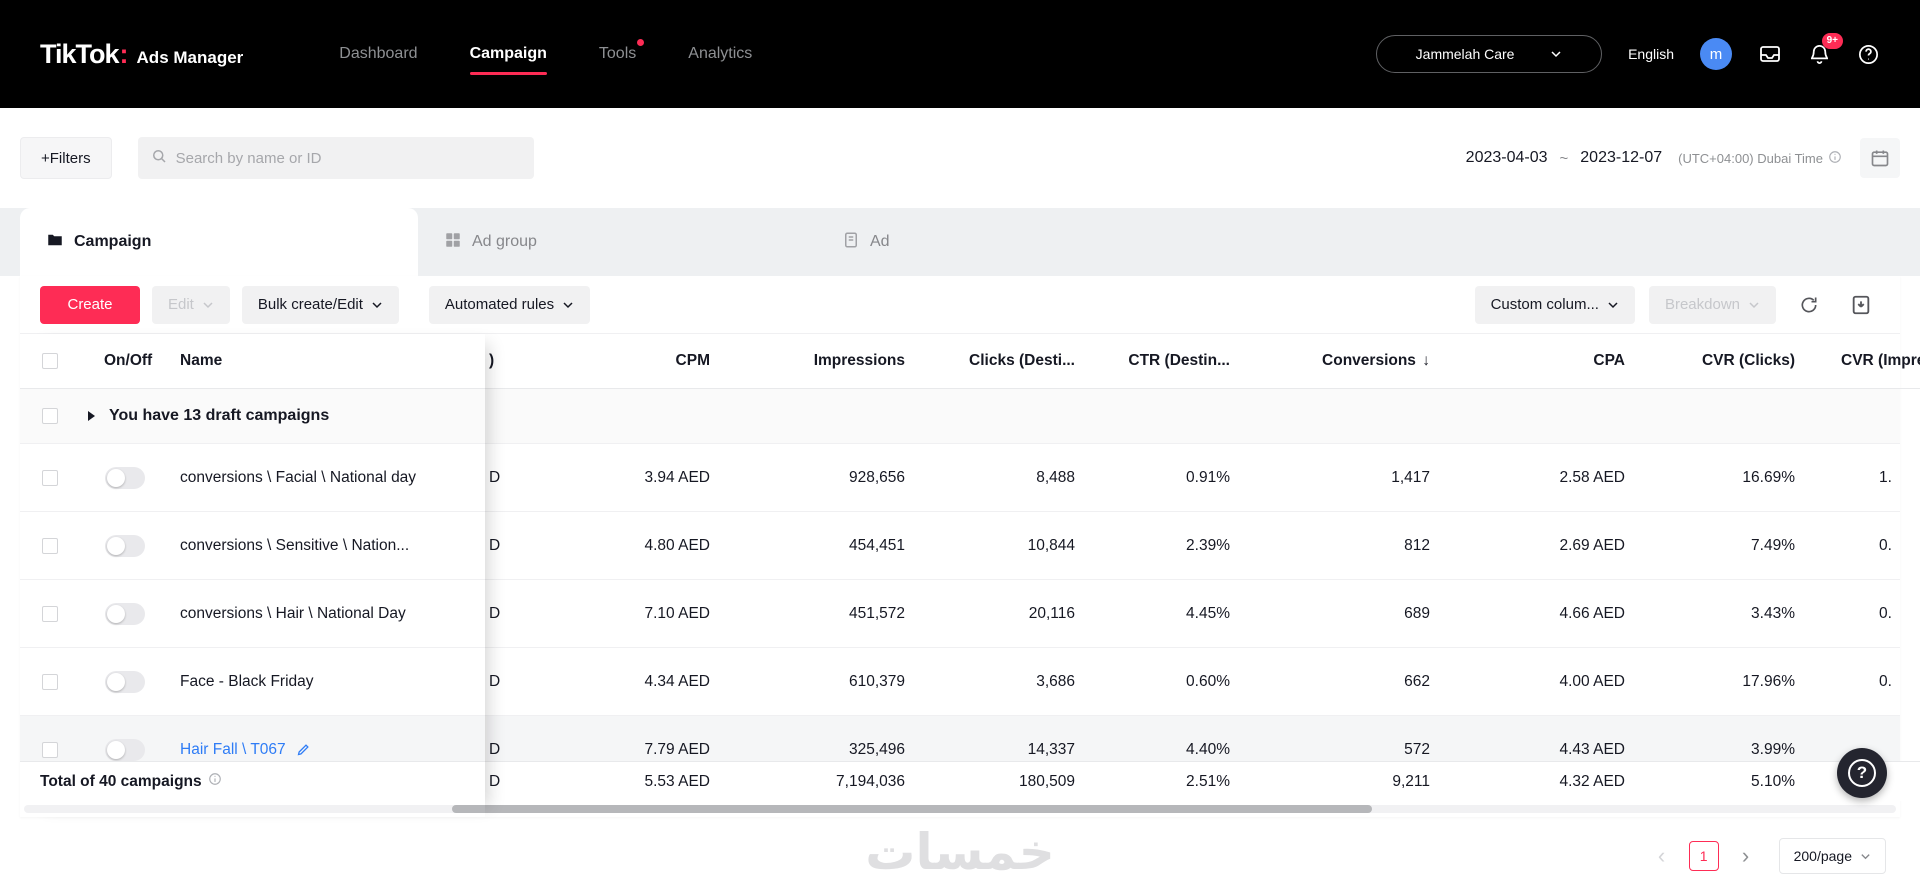  I want to click on header-name: Name, so click(201, 360).